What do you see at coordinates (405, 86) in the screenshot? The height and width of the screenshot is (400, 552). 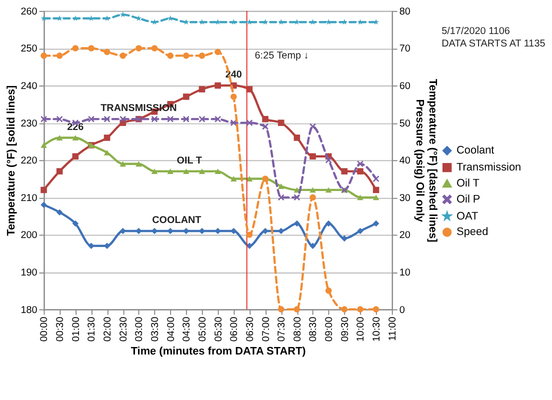 I see `y2-tick-label: 60` at bounding box center [405, 86].